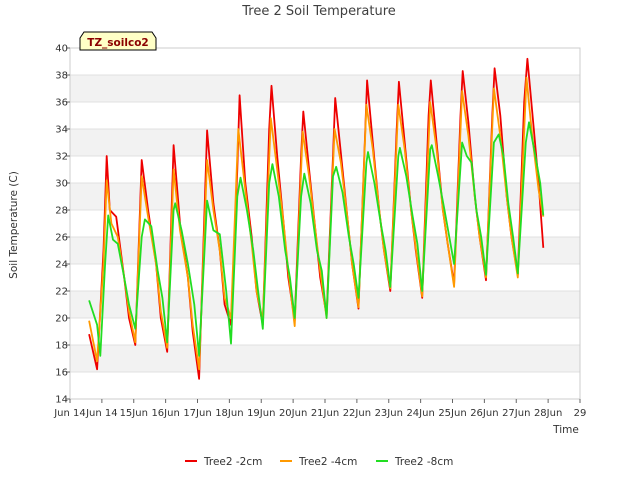 This screenshot has height=480, width=640. Describe the element at coordinates (61, 400) in the screenshot. I see `y-tick-label: 14` at that location.